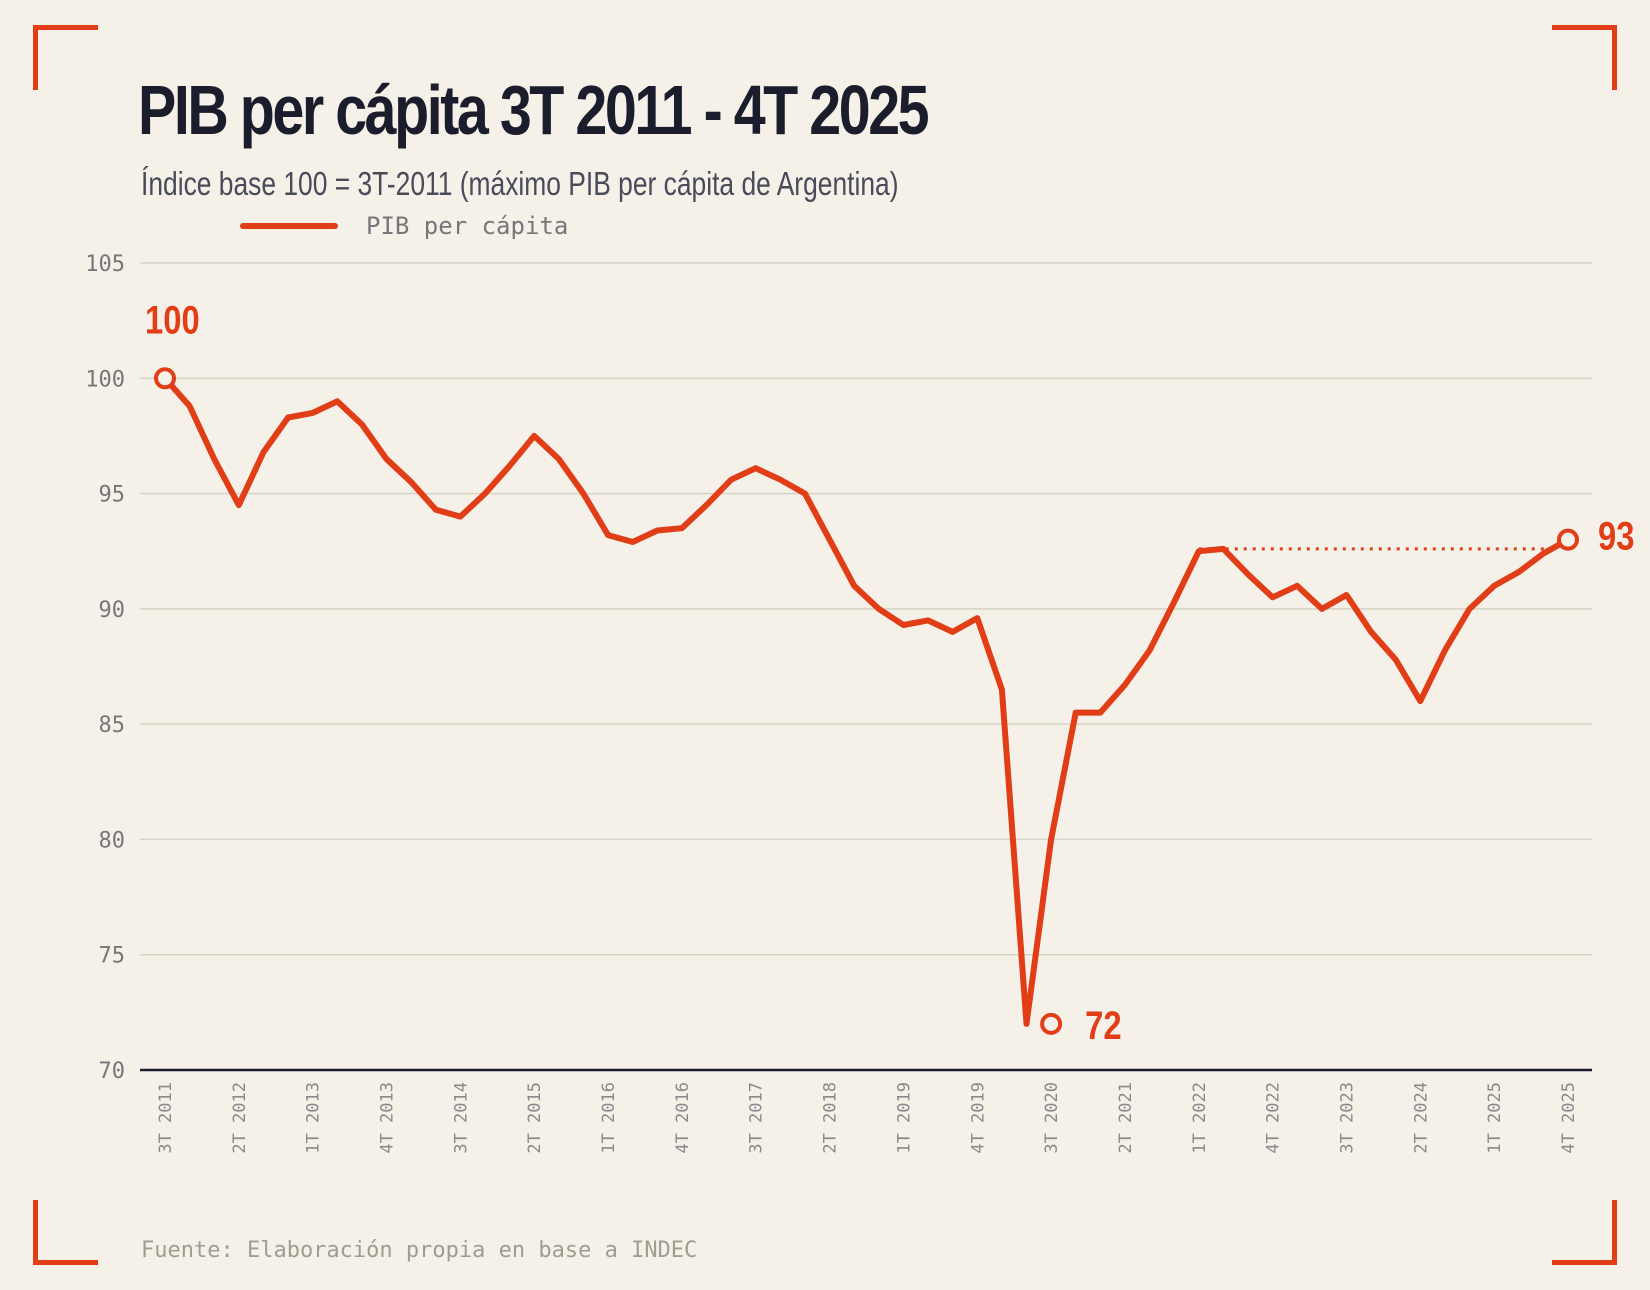 The image size is (1650, 1290). I want to click on corner-bracket-bottom-left, so click(65, 1232).